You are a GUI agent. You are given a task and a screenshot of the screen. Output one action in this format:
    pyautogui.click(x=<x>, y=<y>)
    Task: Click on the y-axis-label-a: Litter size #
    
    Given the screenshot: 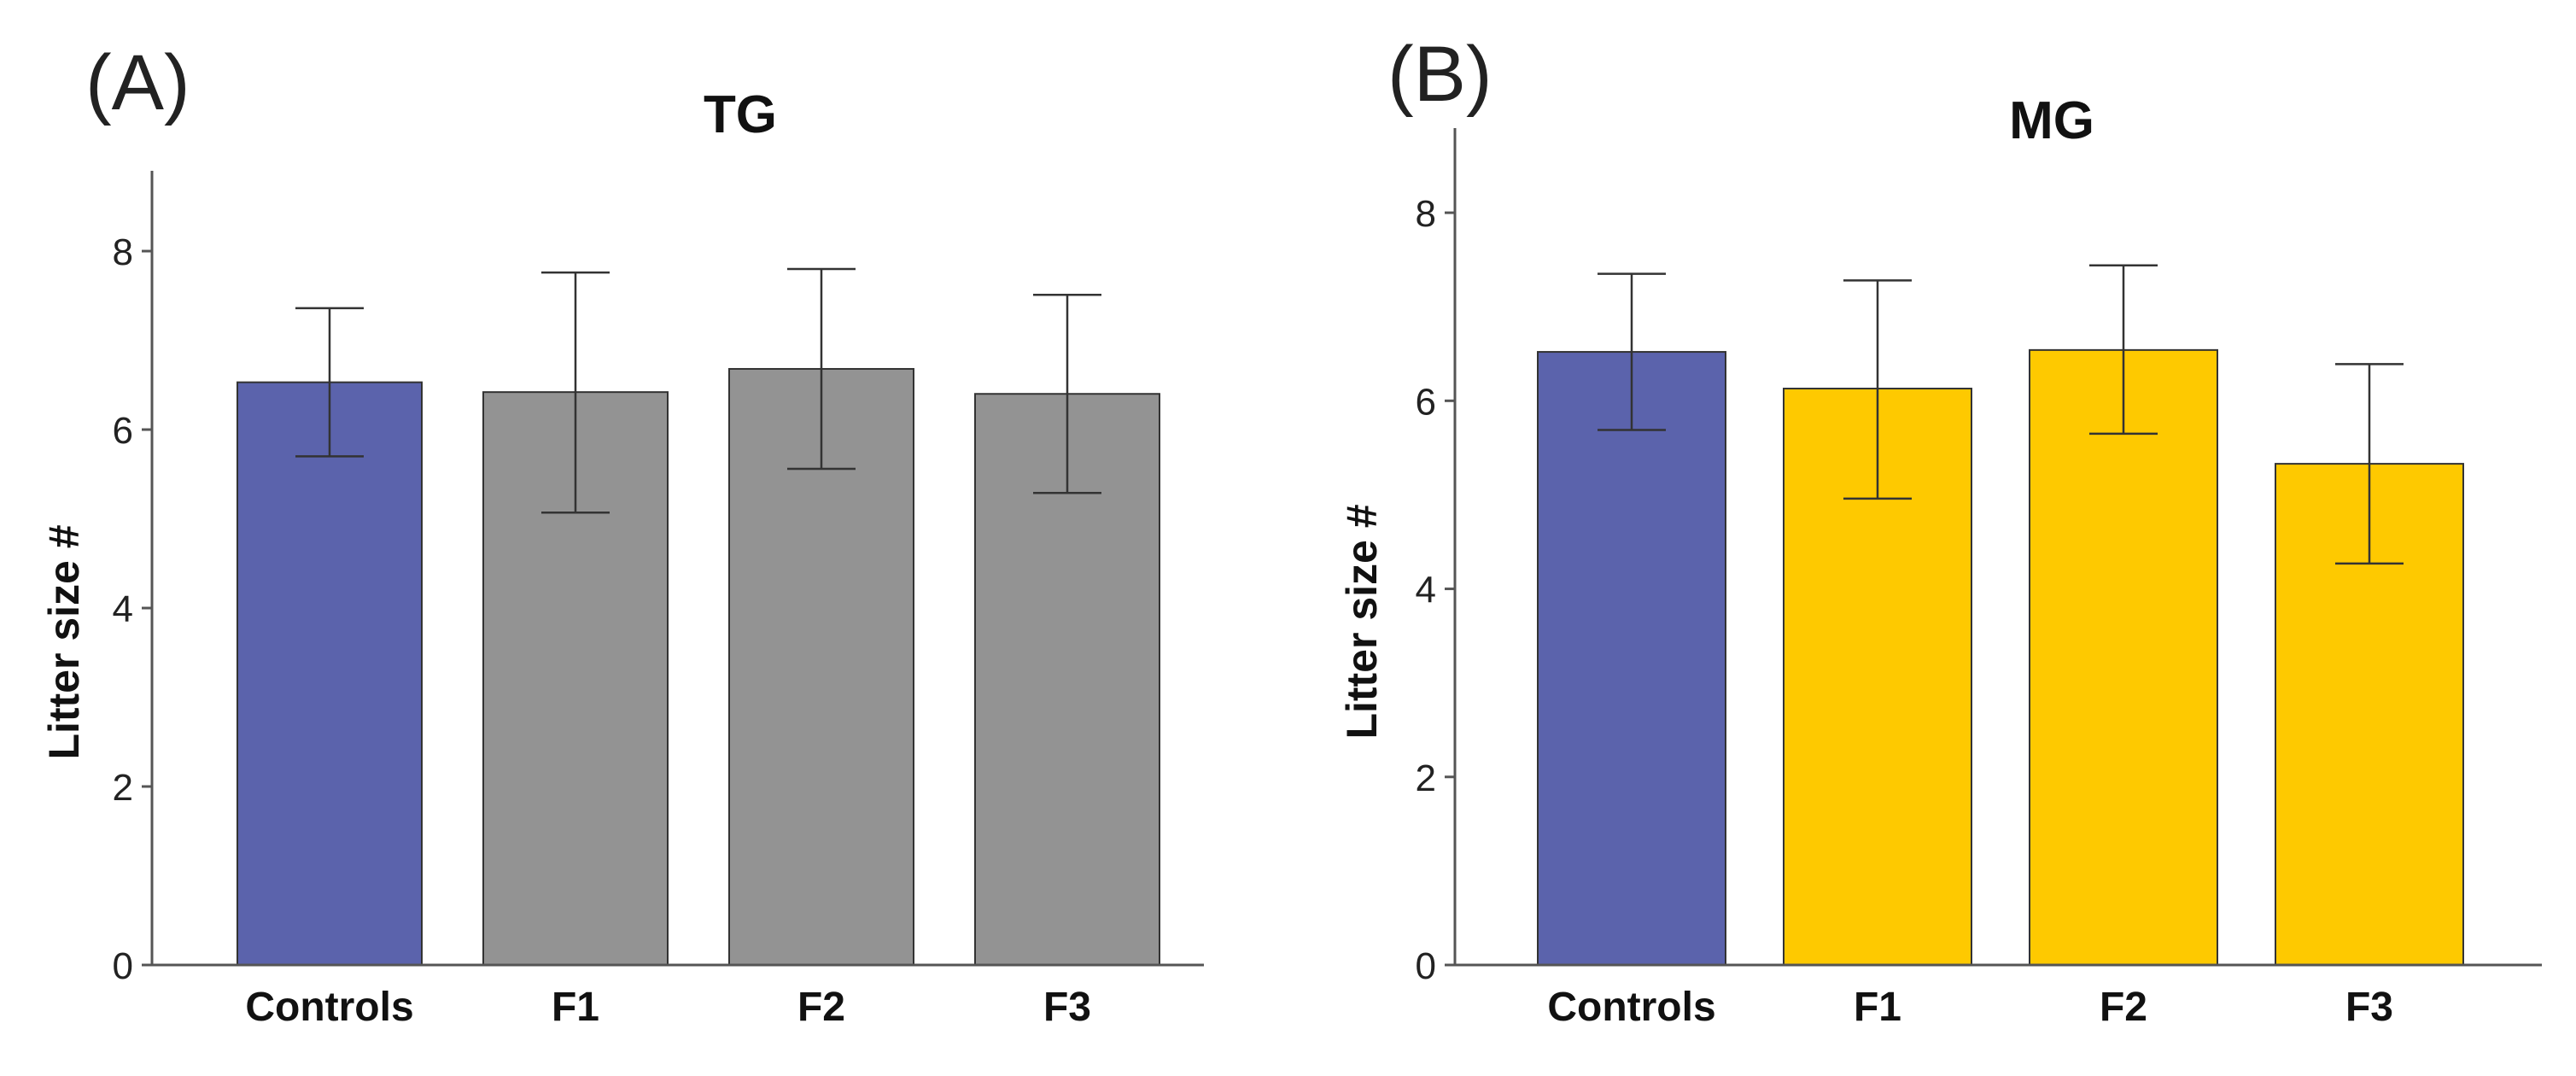 What is the action you would take?
    pyautogui.click(x=64, y=641)
    